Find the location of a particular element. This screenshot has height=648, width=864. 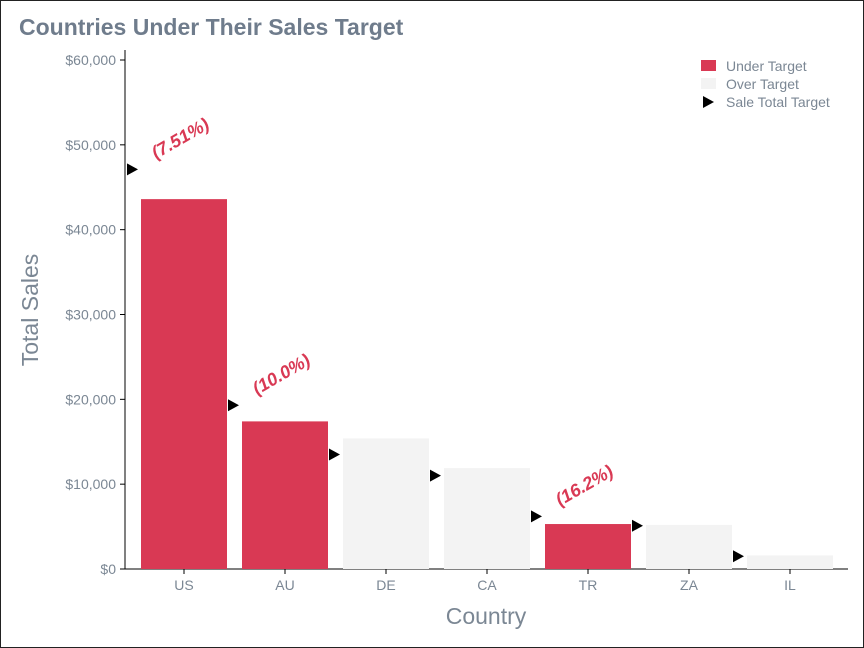

x-tick-label: CA is located at coordinates (487, 585).